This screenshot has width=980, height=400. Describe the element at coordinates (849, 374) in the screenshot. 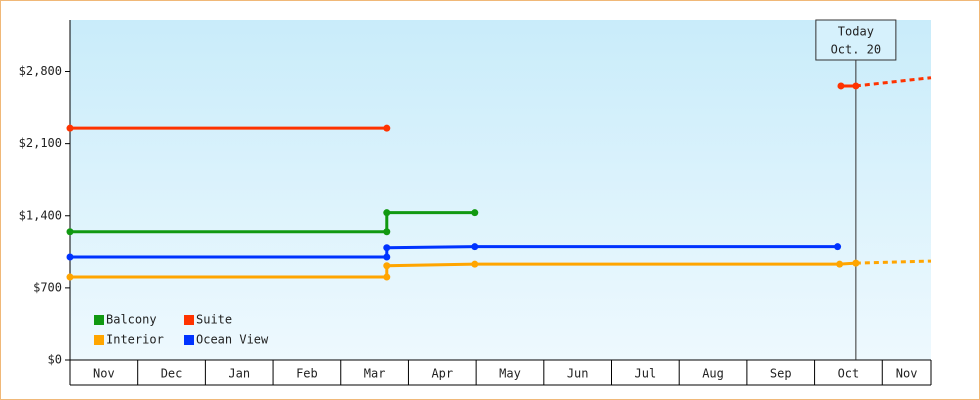

I see `x-tick-label: Oct` at that location.